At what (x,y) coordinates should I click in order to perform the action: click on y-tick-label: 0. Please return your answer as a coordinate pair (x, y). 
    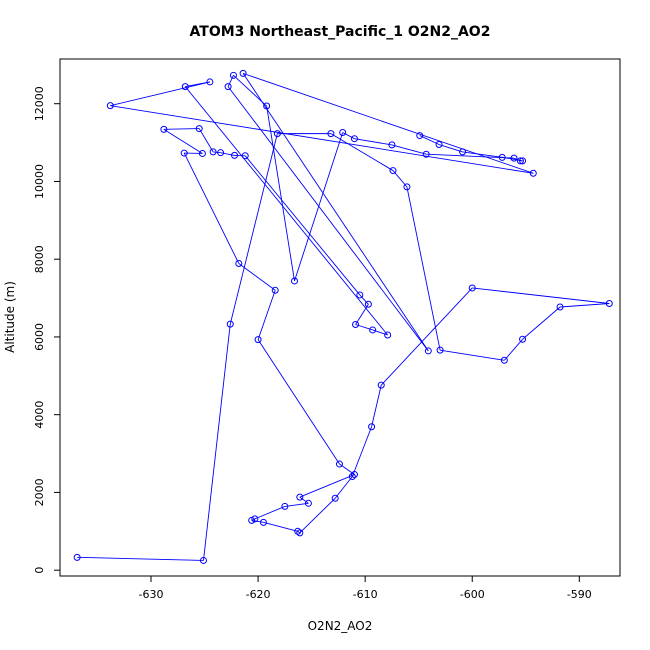
    Looking at the image, I should click on (39, 570).